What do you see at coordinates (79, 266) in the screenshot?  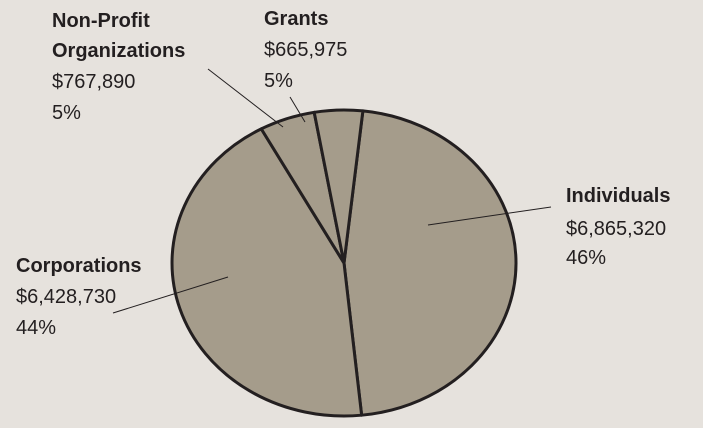 I see `label-corporations-name: Corporations` at bounding box center [79, 266].